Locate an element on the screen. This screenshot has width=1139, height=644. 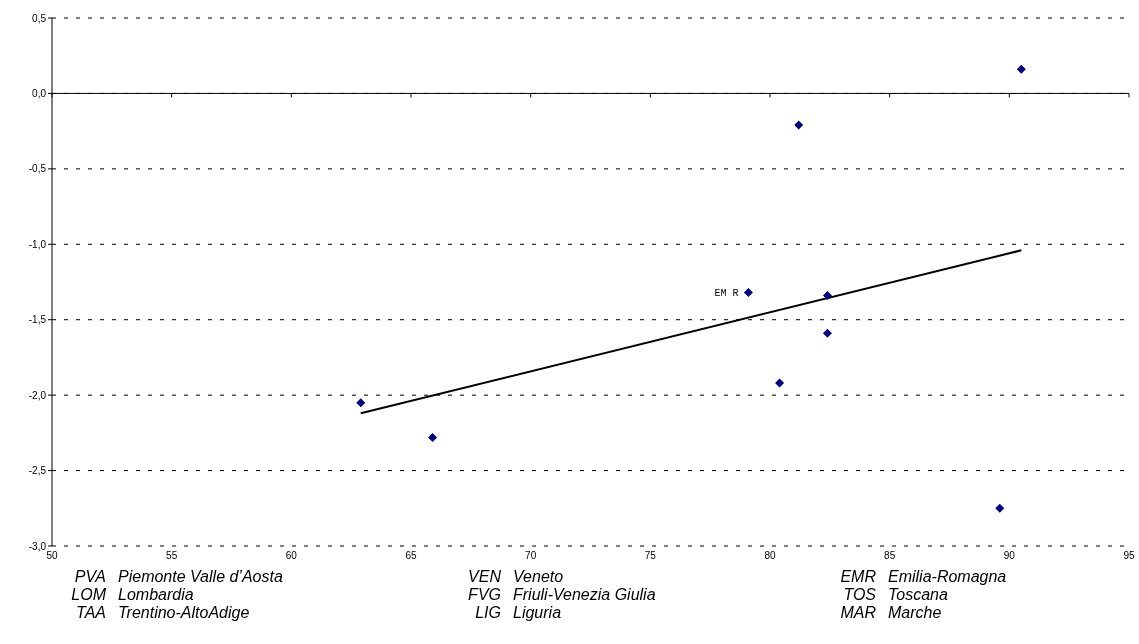
text: EMR Emilia-Romagna is located at coordinates (923, 577).